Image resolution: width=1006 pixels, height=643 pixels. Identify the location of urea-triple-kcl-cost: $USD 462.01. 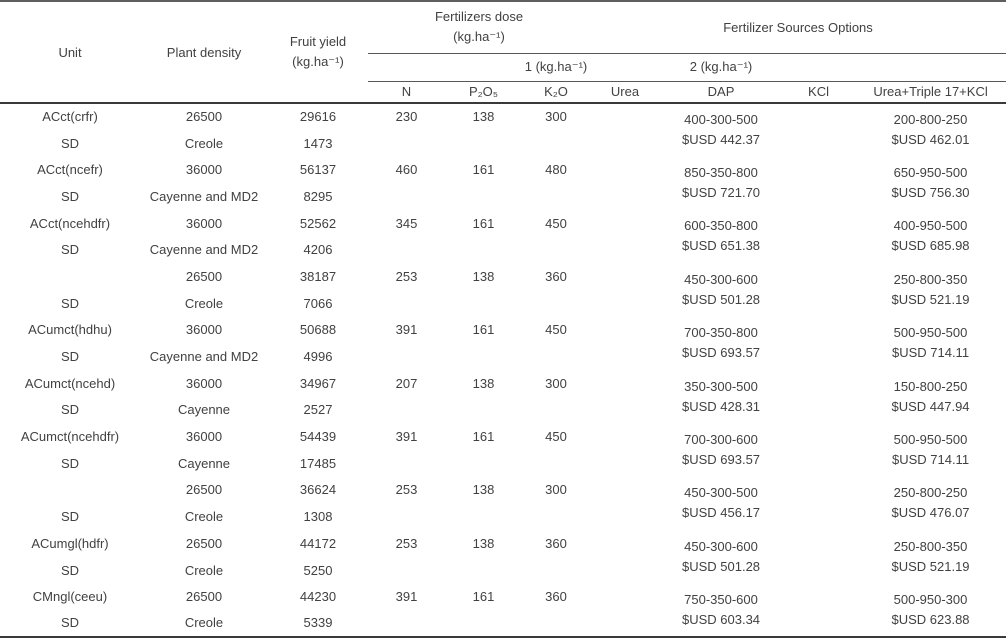
(930, 140).